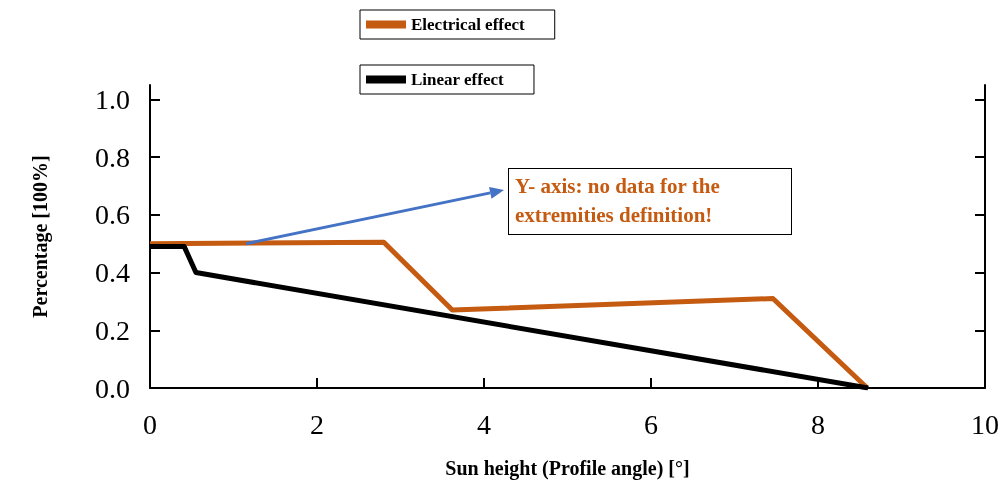 This screenshot has height=499, width=1006. Describe the element at coordinates (112, 99) in the screenshot. I see `y-tick-label: 1.0` at that location.